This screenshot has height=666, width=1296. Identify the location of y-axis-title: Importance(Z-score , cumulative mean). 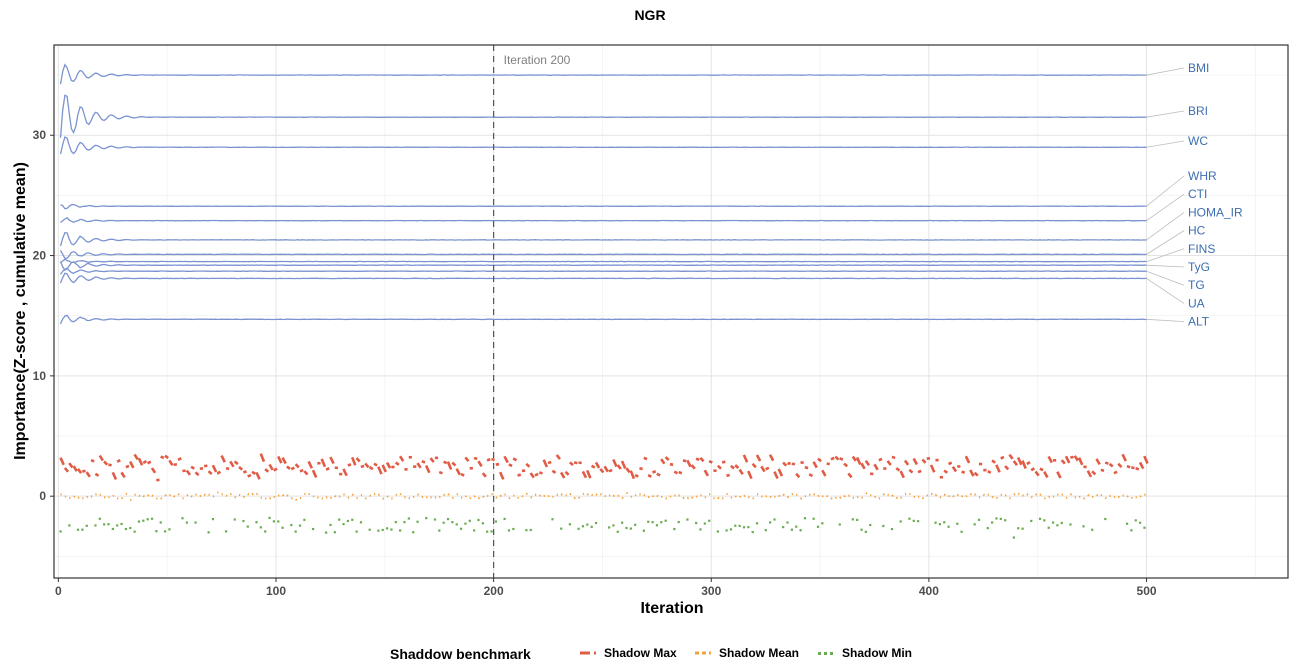
(20, 311).